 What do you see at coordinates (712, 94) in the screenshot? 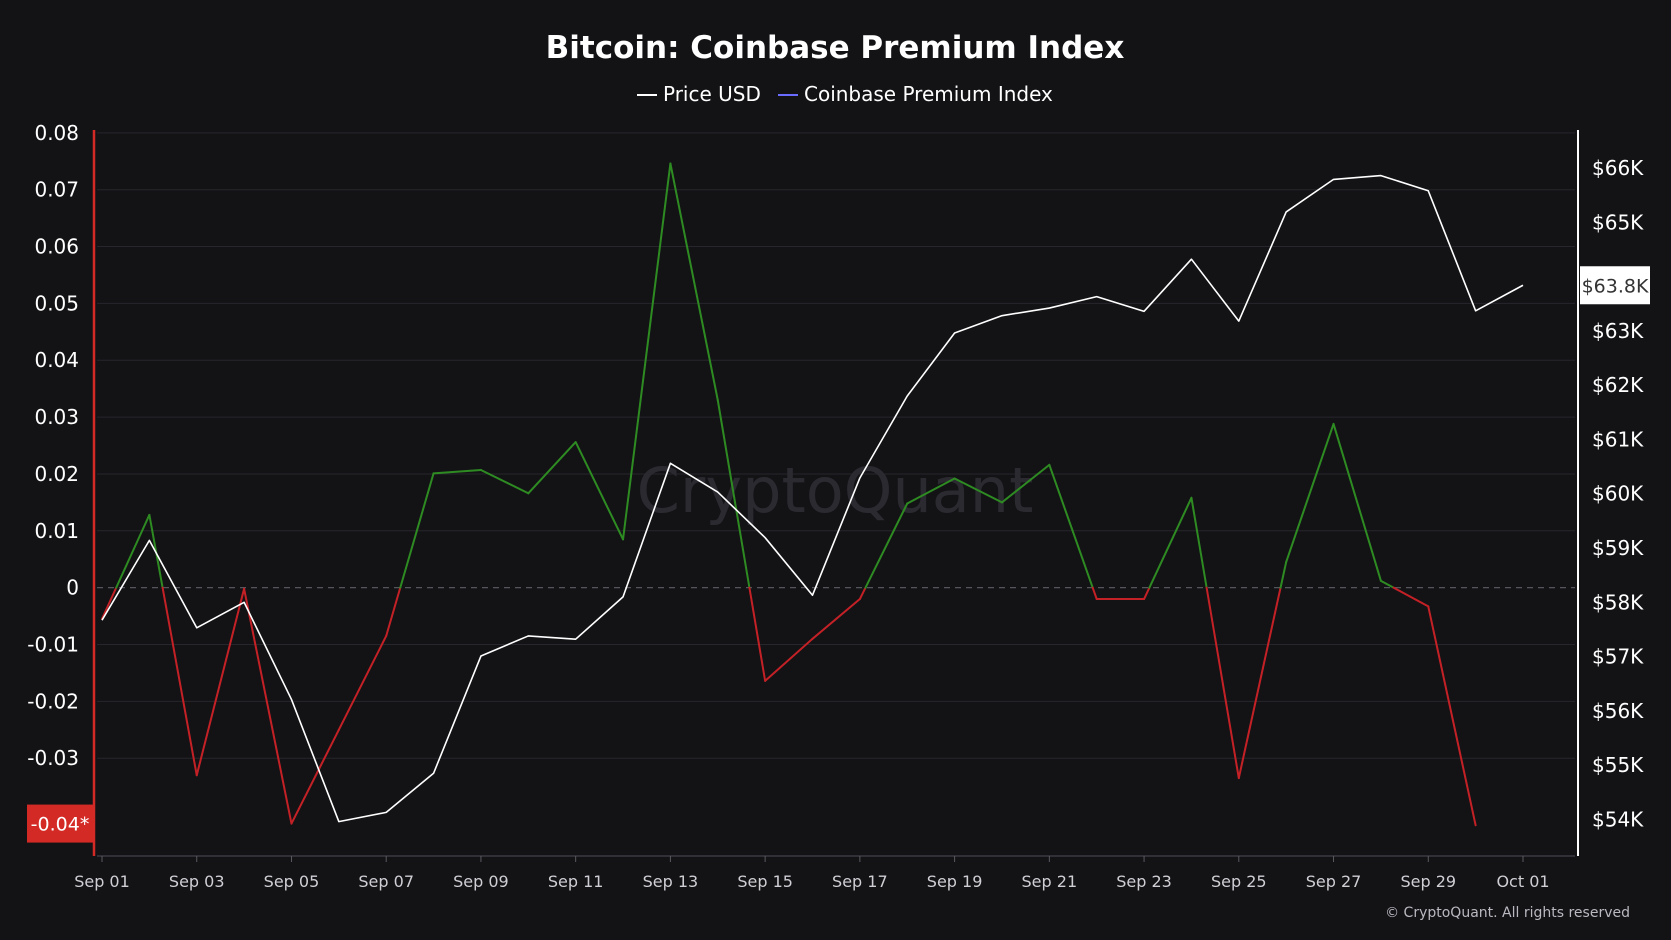
I see `legend-label-price-usd: Price USD` at bounding box center [712, 94].